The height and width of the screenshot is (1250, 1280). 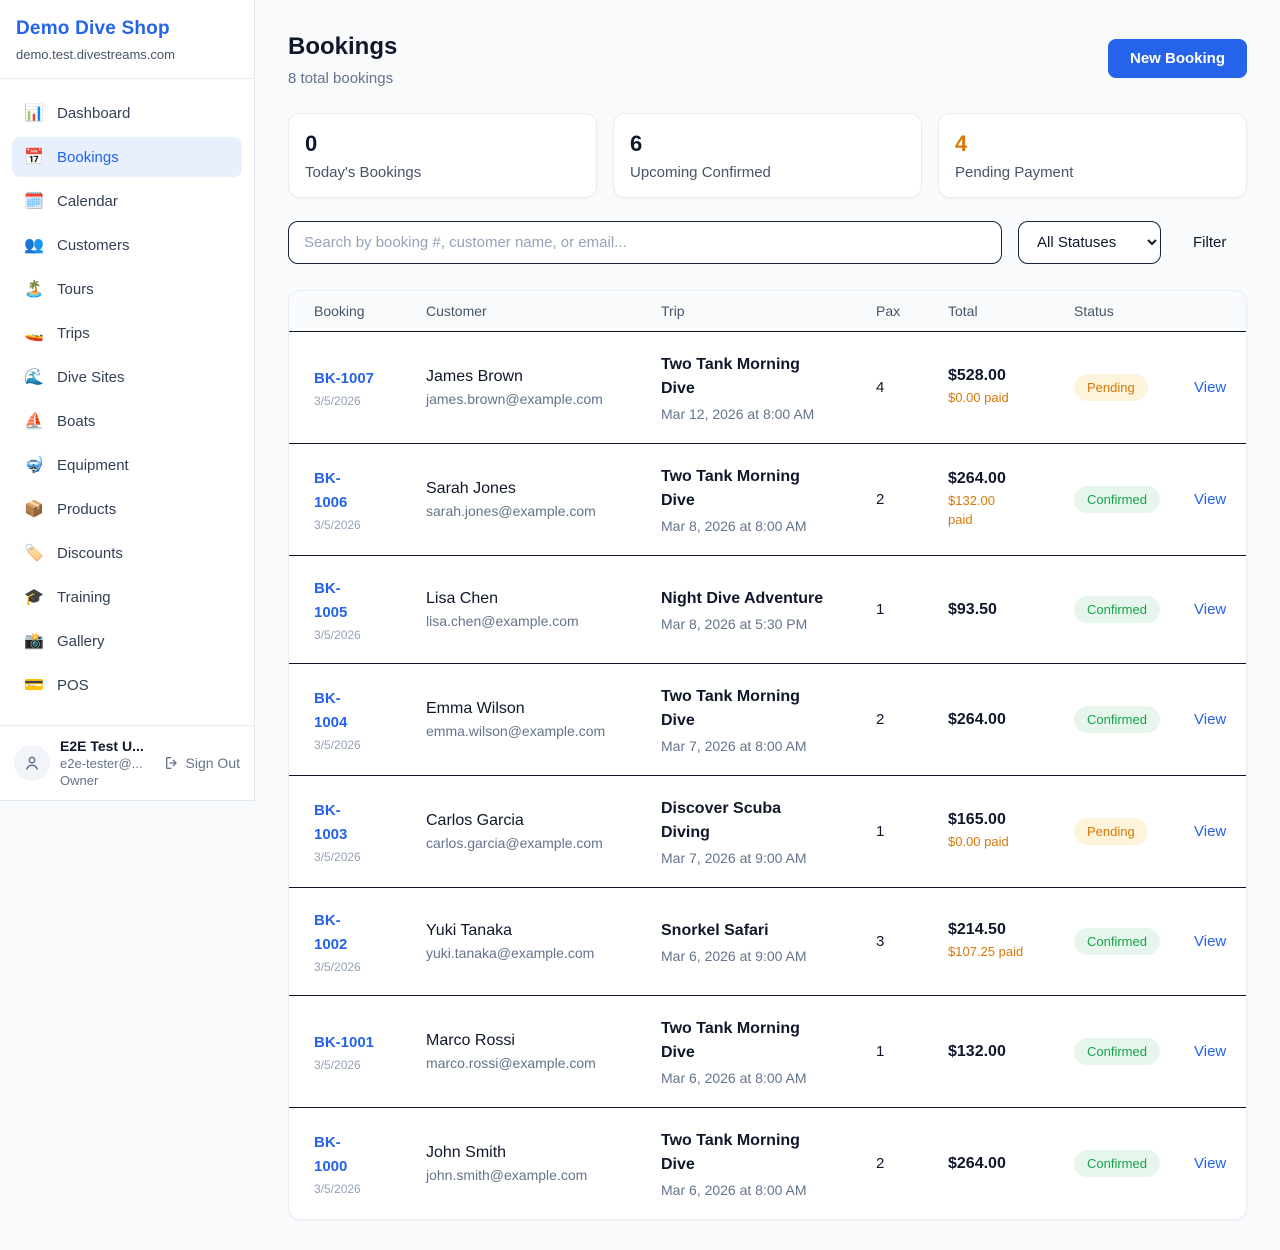 What do you see at coordinates (977, 1051) in the screenshot?
I see `total-amount: $132.00` at bounding box center [977, 1051].